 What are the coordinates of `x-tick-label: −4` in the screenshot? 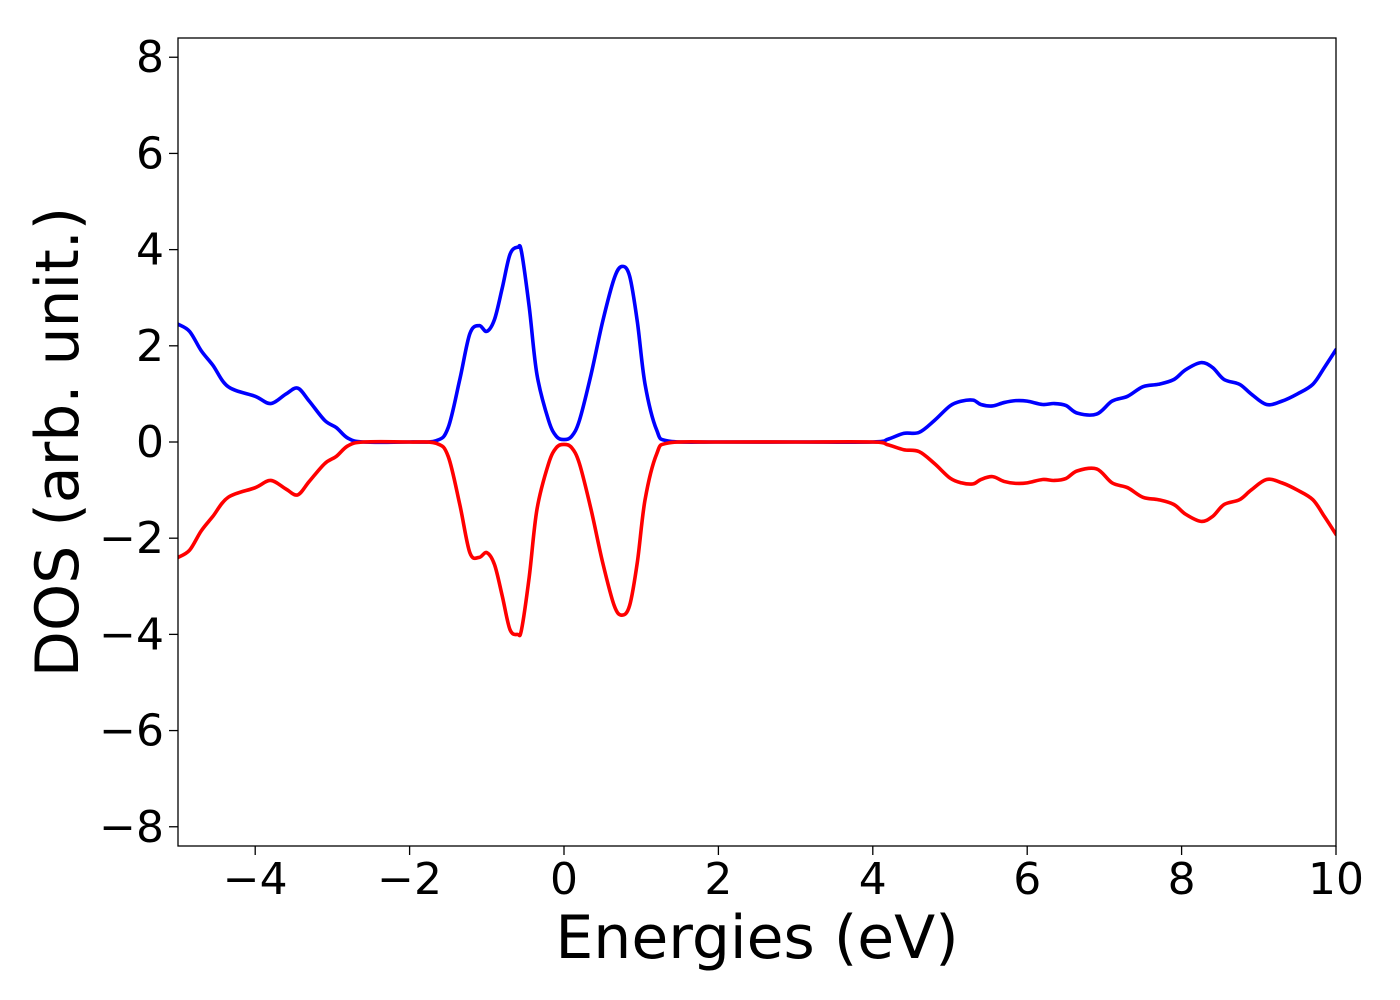 It's located at (255, 879).